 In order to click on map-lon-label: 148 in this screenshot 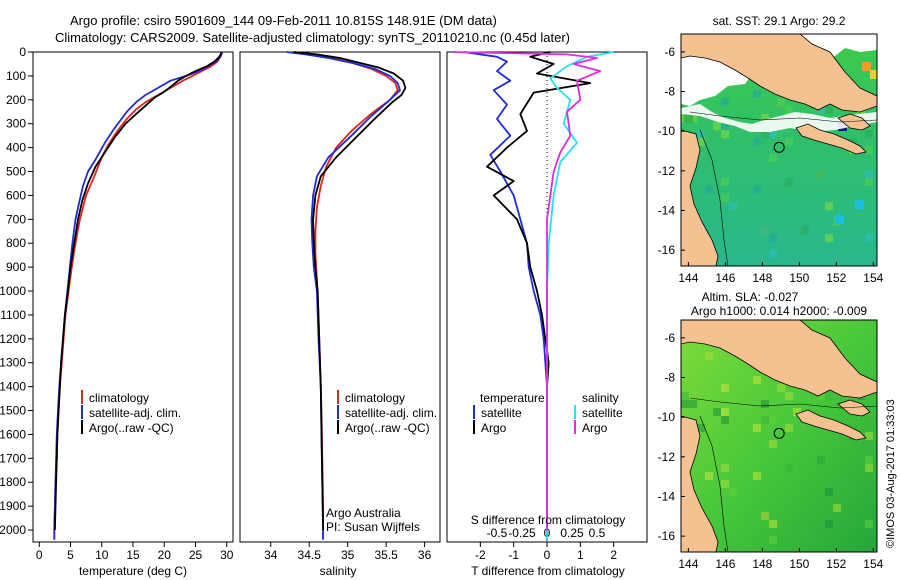, I will do `click(762, 564)`.